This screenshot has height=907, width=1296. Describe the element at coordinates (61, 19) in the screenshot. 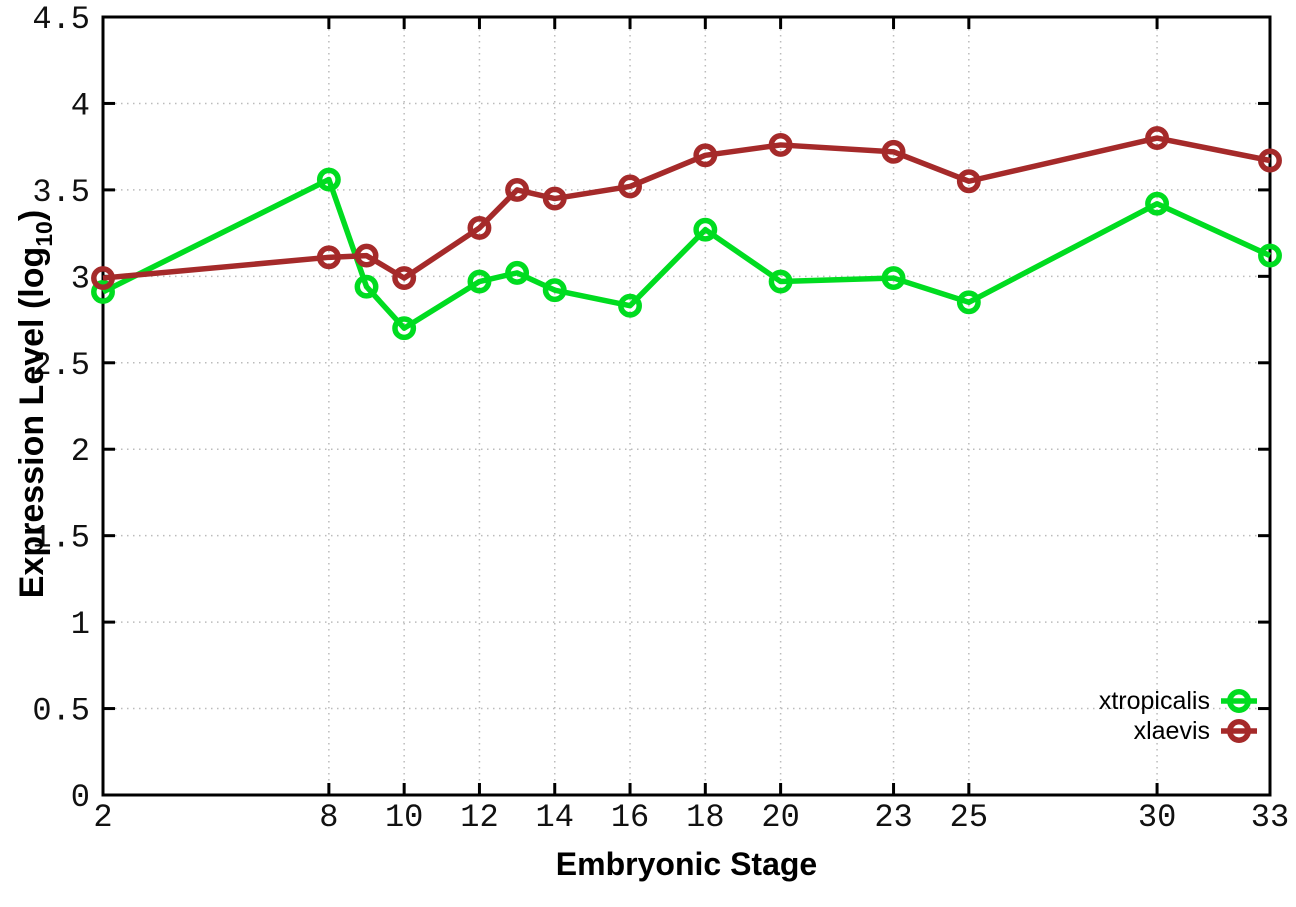

I see `y-tick-label: 4.5` at that location.